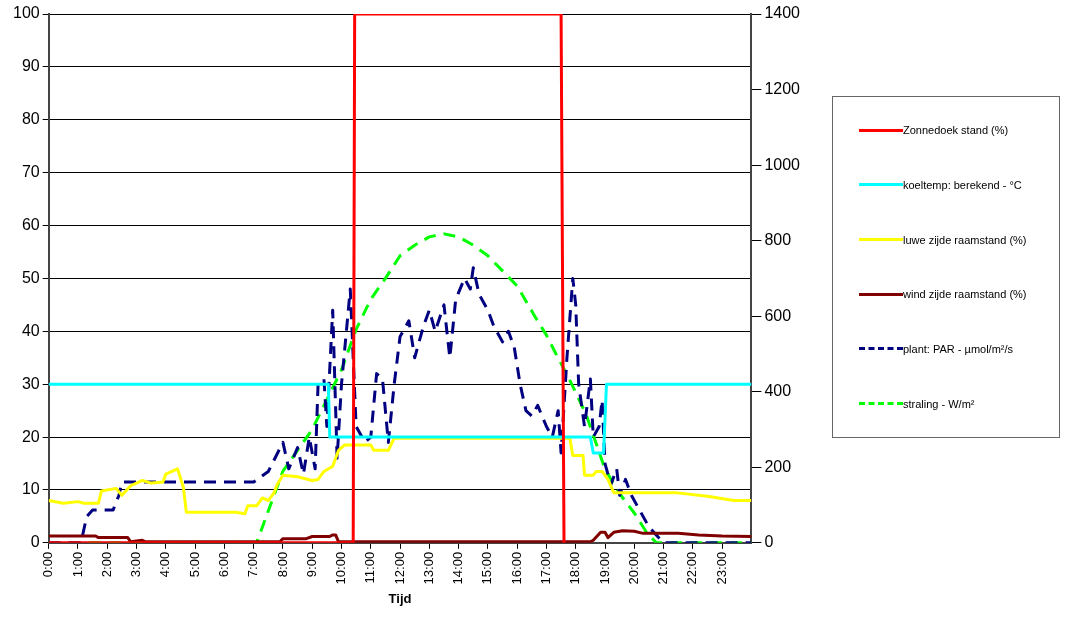 The image size is (1077, 617). Describe the element at coordinates (782, 88) in the screenshot. I see `y2-tick-label: 1200` at that location.